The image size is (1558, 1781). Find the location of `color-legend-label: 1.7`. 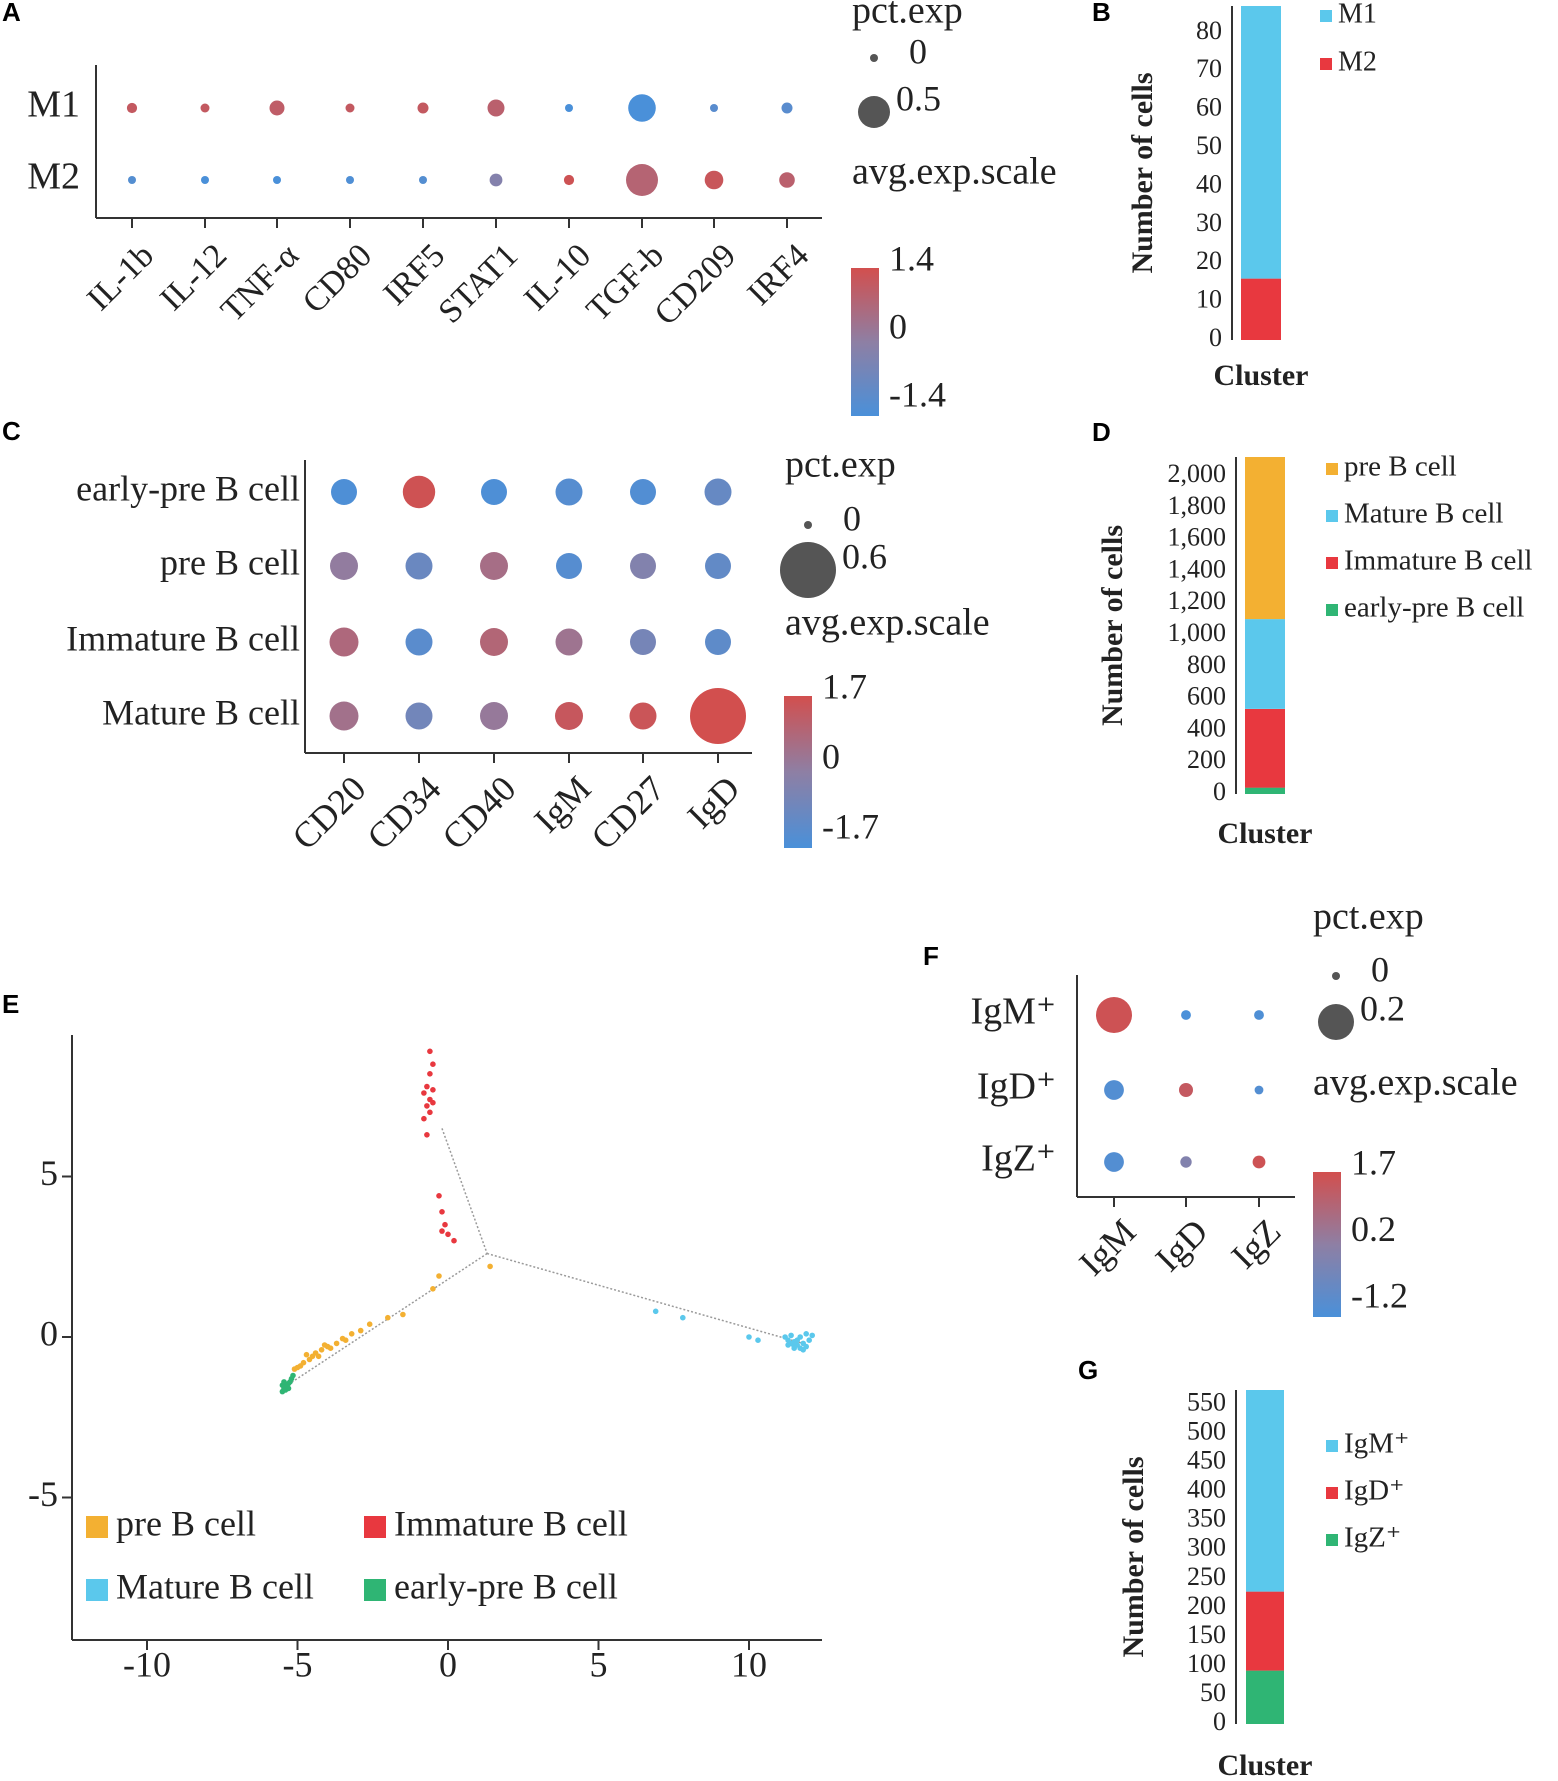

color-legend-label: 1.7 is located at coordinates (1373, 1162).